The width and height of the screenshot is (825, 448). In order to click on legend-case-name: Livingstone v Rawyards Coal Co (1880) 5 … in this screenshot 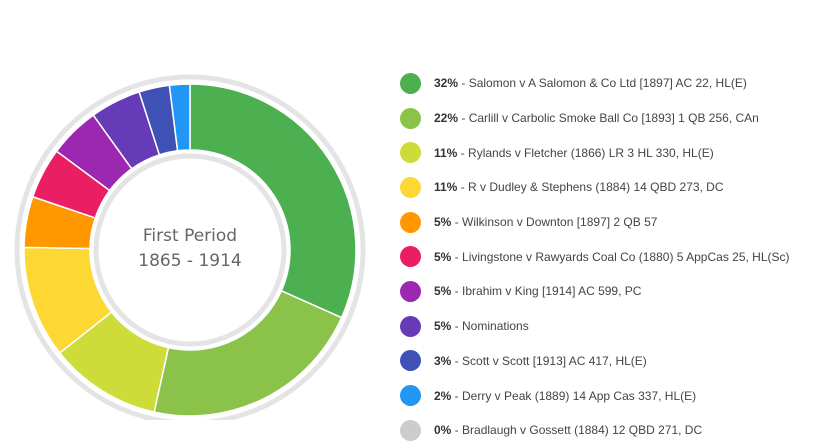, I will do `click(626, 256)`.